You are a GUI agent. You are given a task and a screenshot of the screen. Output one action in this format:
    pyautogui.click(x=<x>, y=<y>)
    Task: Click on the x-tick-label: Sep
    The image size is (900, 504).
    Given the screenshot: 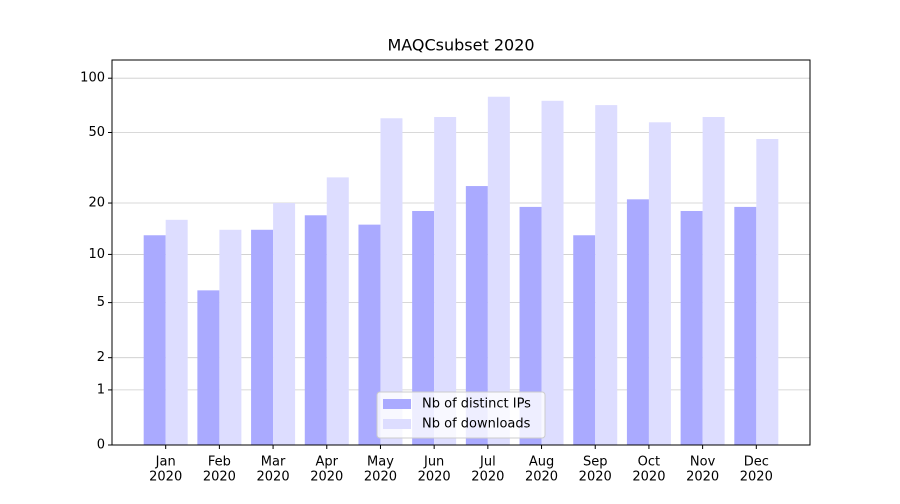 What is the action you would take?
    pyautogui.click(x=595, y=462)
    